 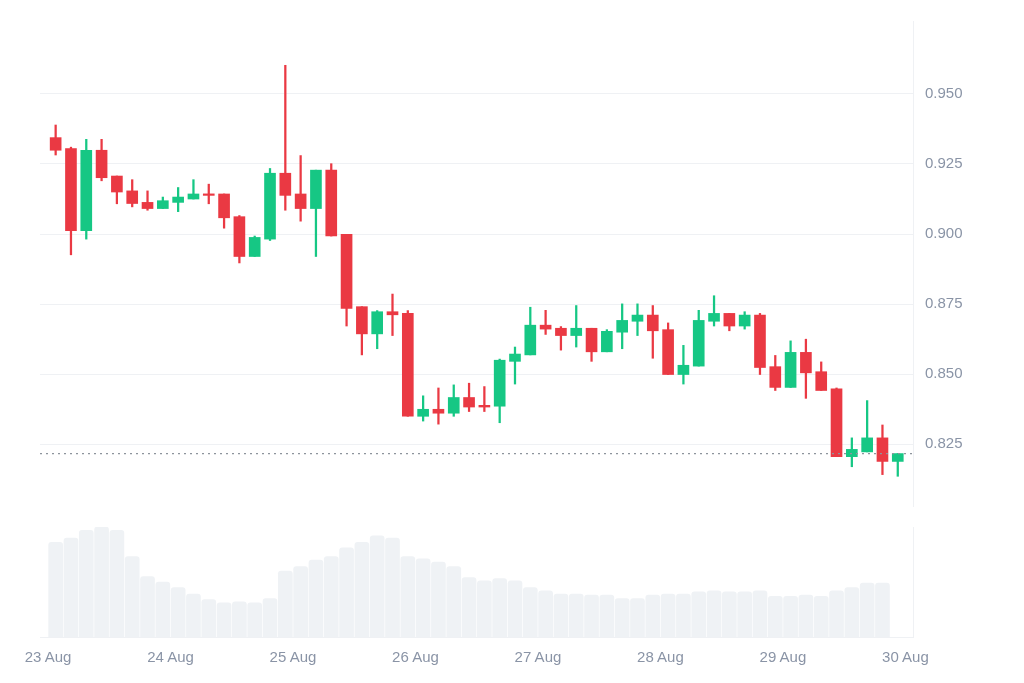 I want to click on x-tick-label: 30 Aug, so click(x=905, y=657).